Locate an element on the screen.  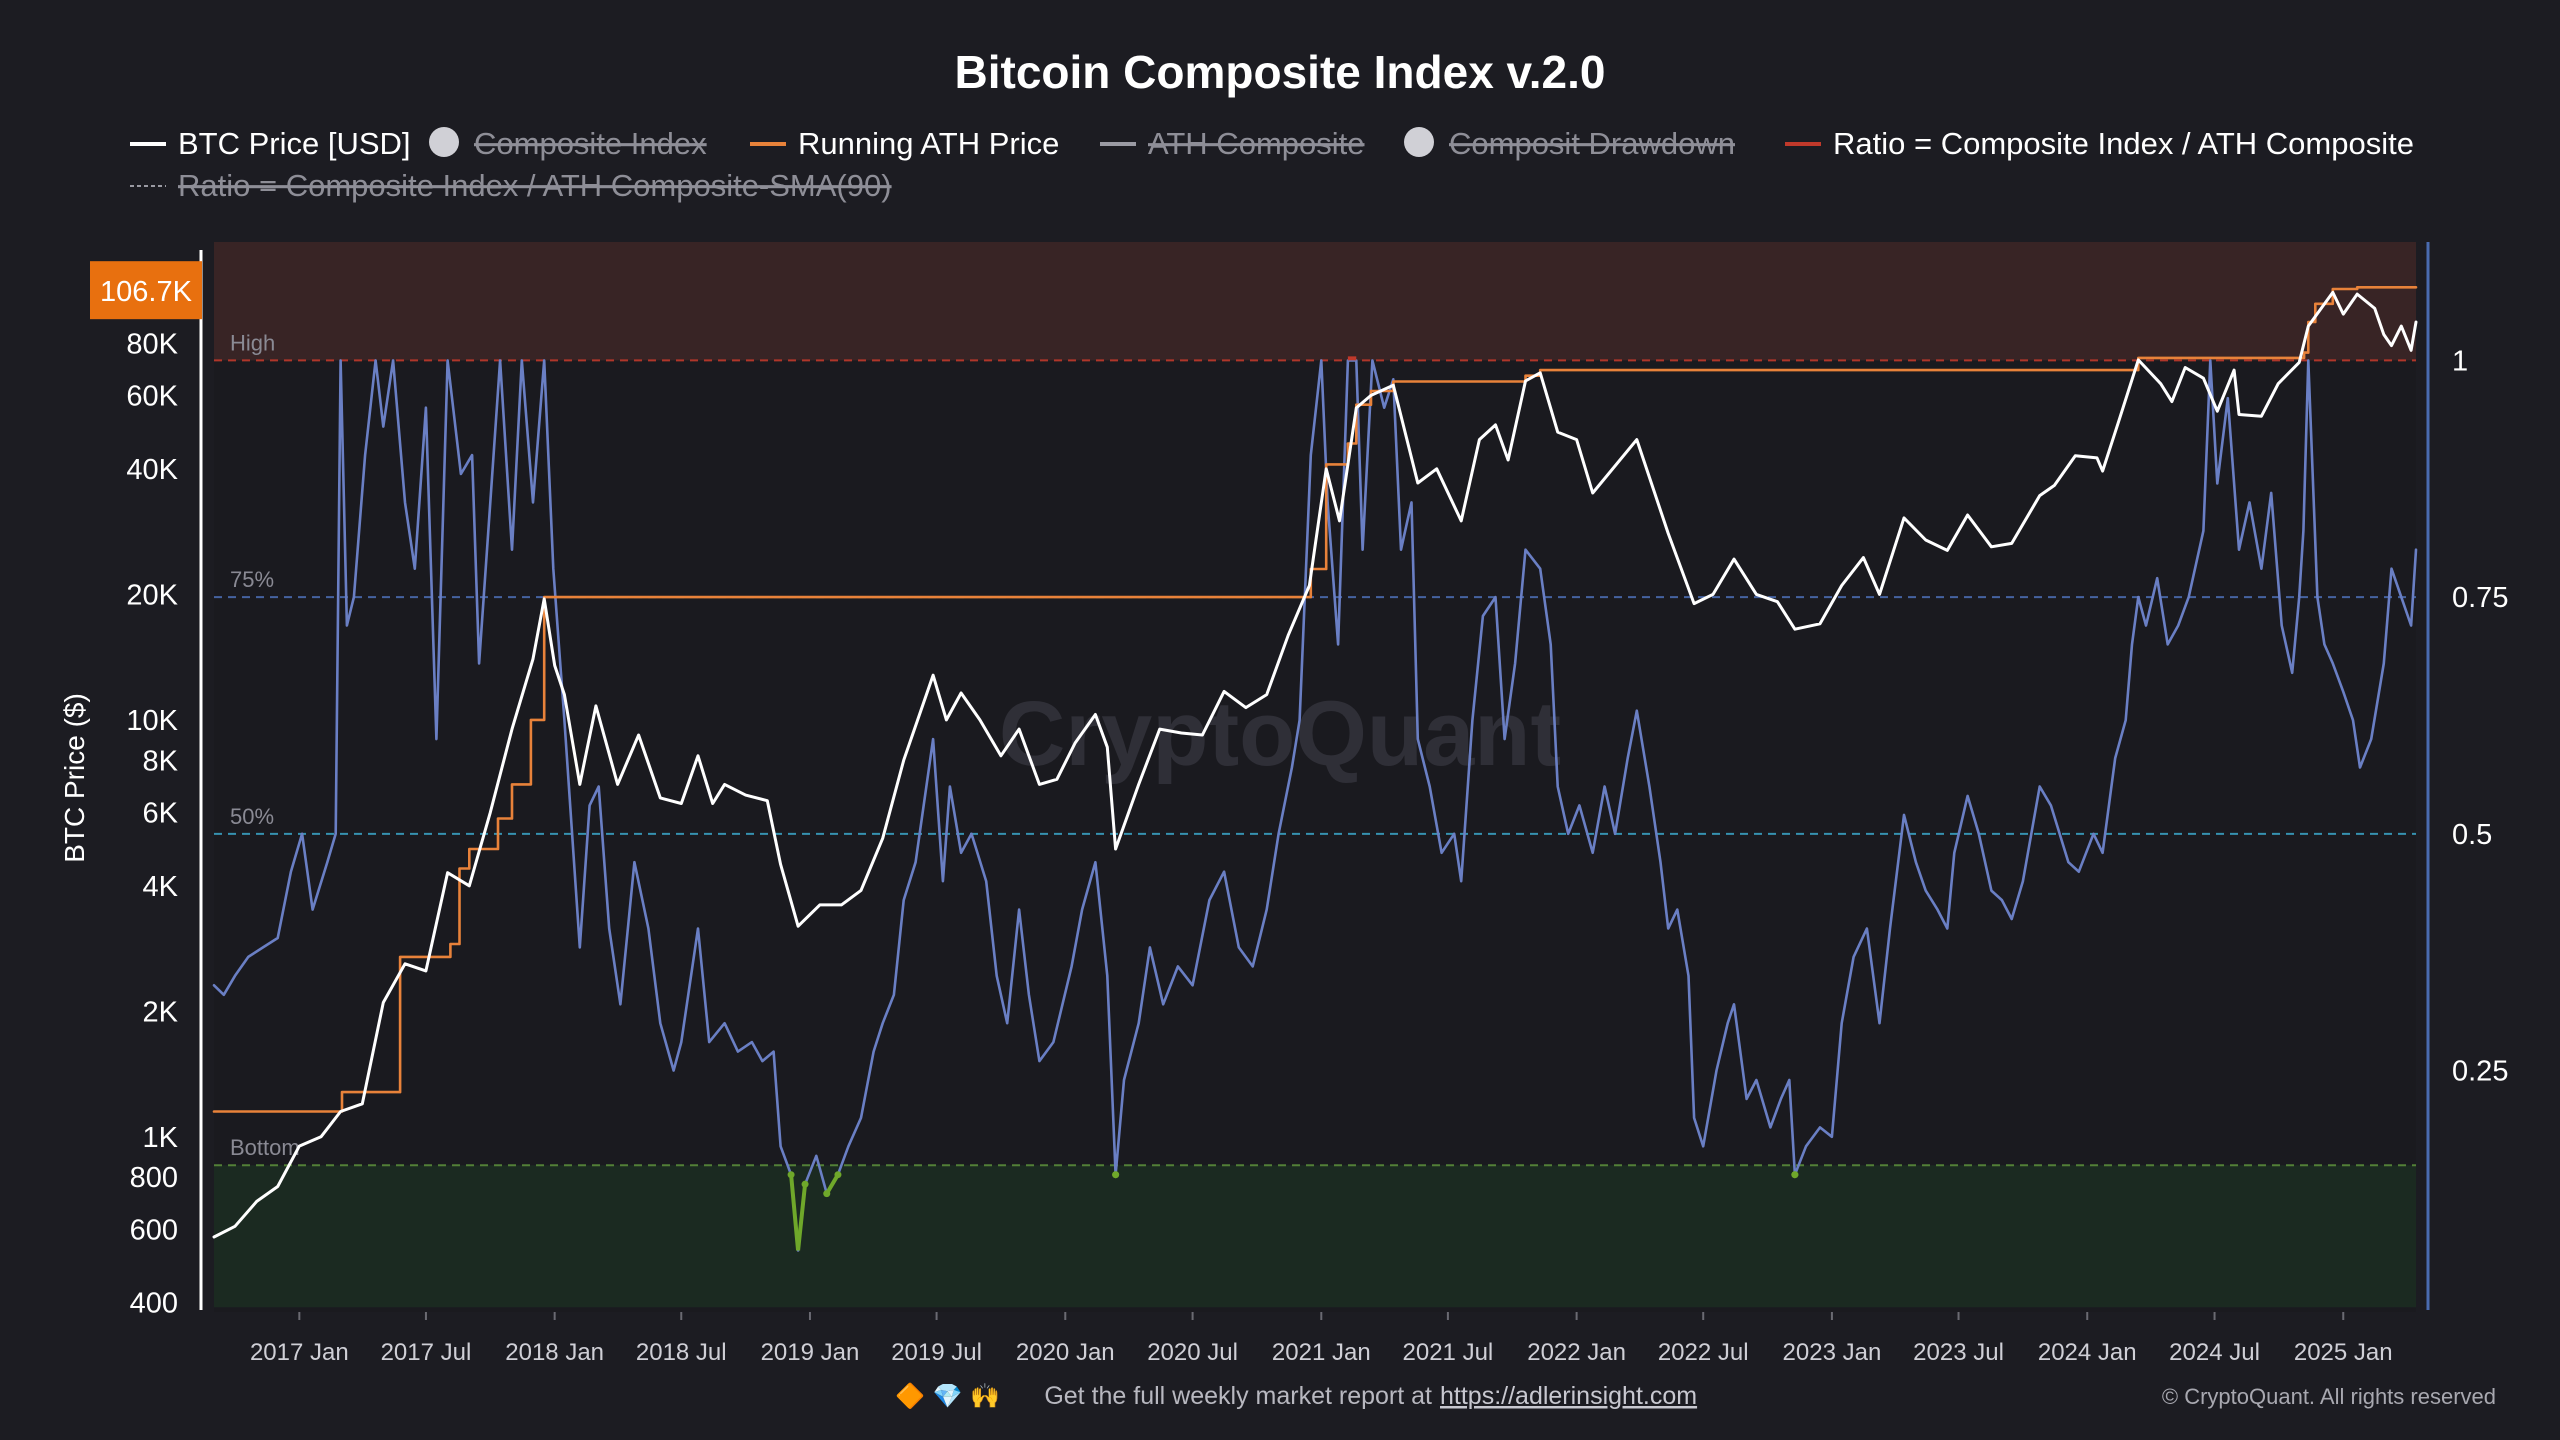
current-price-badge is located at coordinates (146, 290).